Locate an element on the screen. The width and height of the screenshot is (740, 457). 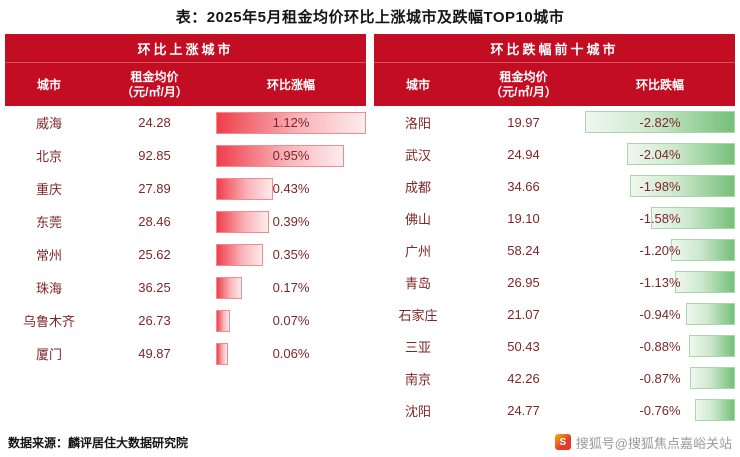
change-value: 0.07% is located at coordinates (291, 320).